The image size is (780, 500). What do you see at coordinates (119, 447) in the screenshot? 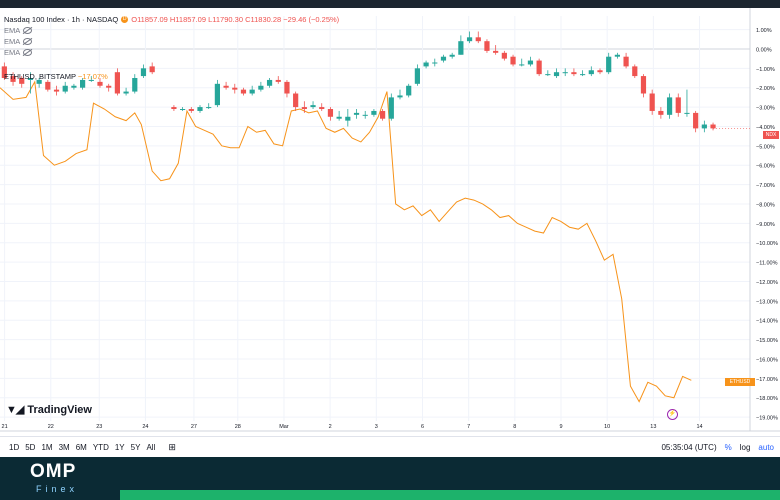
I see `timeframe-1y: 1Y` at bounding box center [119, 447].